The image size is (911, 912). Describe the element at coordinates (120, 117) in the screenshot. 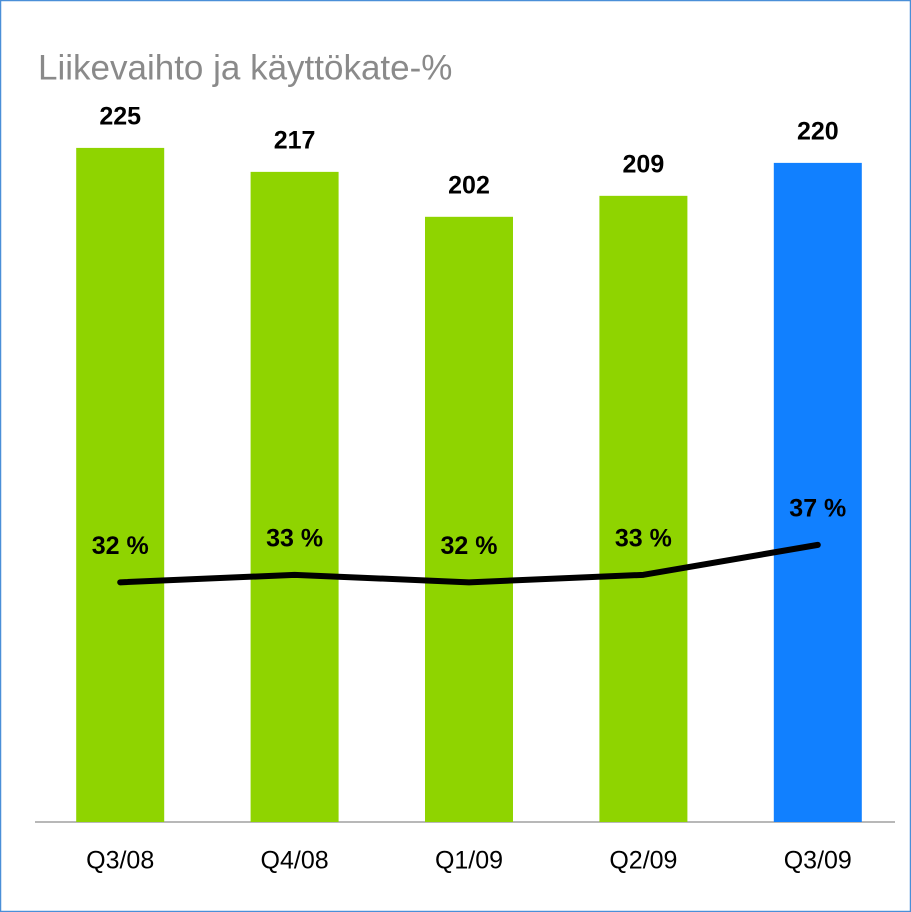

I see `bar-value-label: 225` at that location.